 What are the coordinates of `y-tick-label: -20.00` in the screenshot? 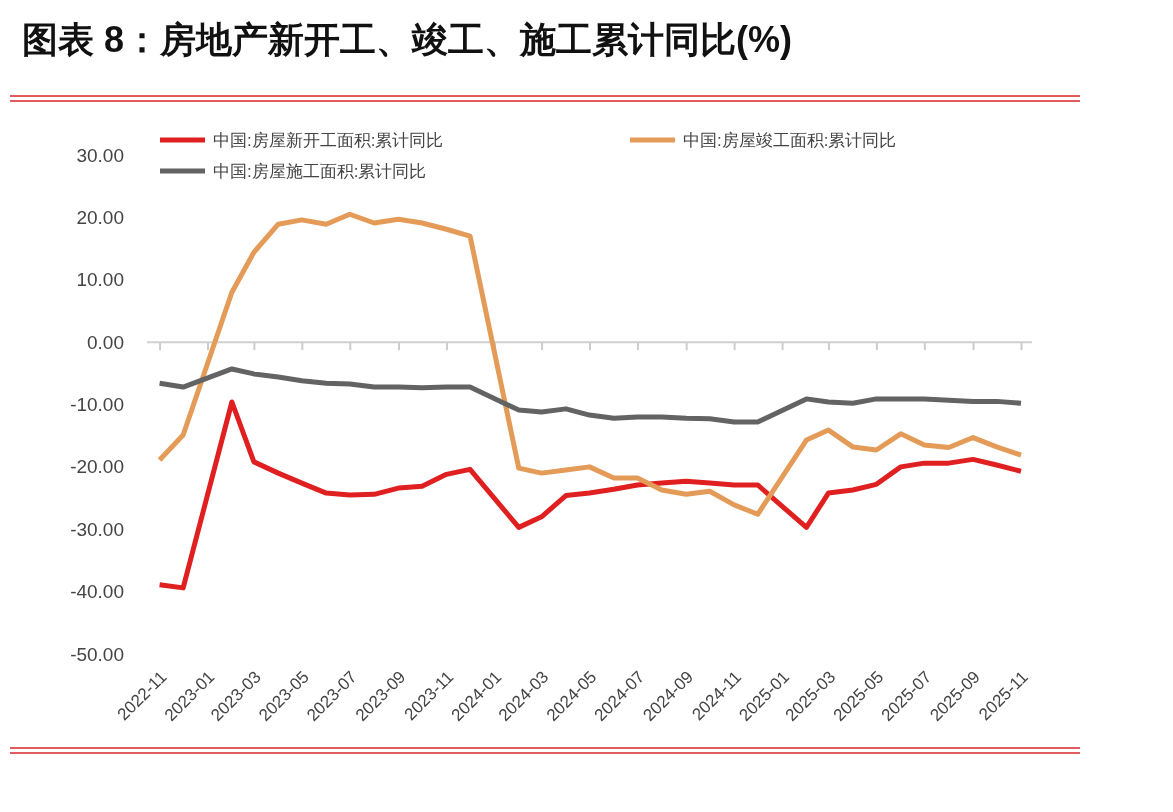 It's located at (97, 467).